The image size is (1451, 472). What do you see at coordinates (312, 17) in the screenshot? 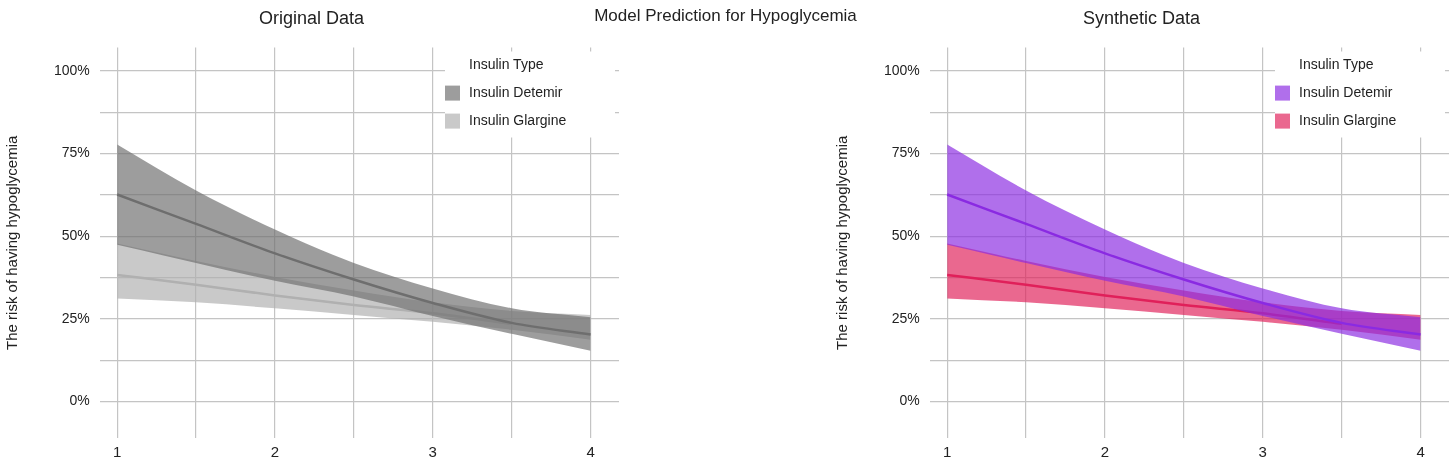
I see `chart-title: Original Data` at bounding box center [312, 17].